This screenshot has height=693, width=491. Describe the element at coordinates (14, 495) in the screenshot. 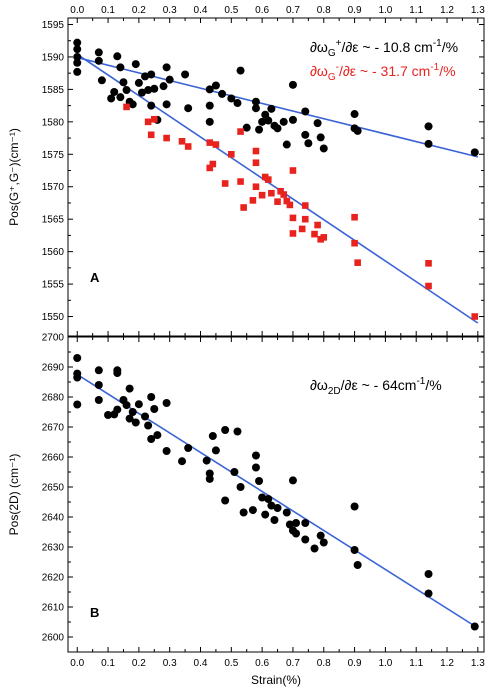

I see `y-axis-title: Pos(2D) (cm⁻¹)` at that location.